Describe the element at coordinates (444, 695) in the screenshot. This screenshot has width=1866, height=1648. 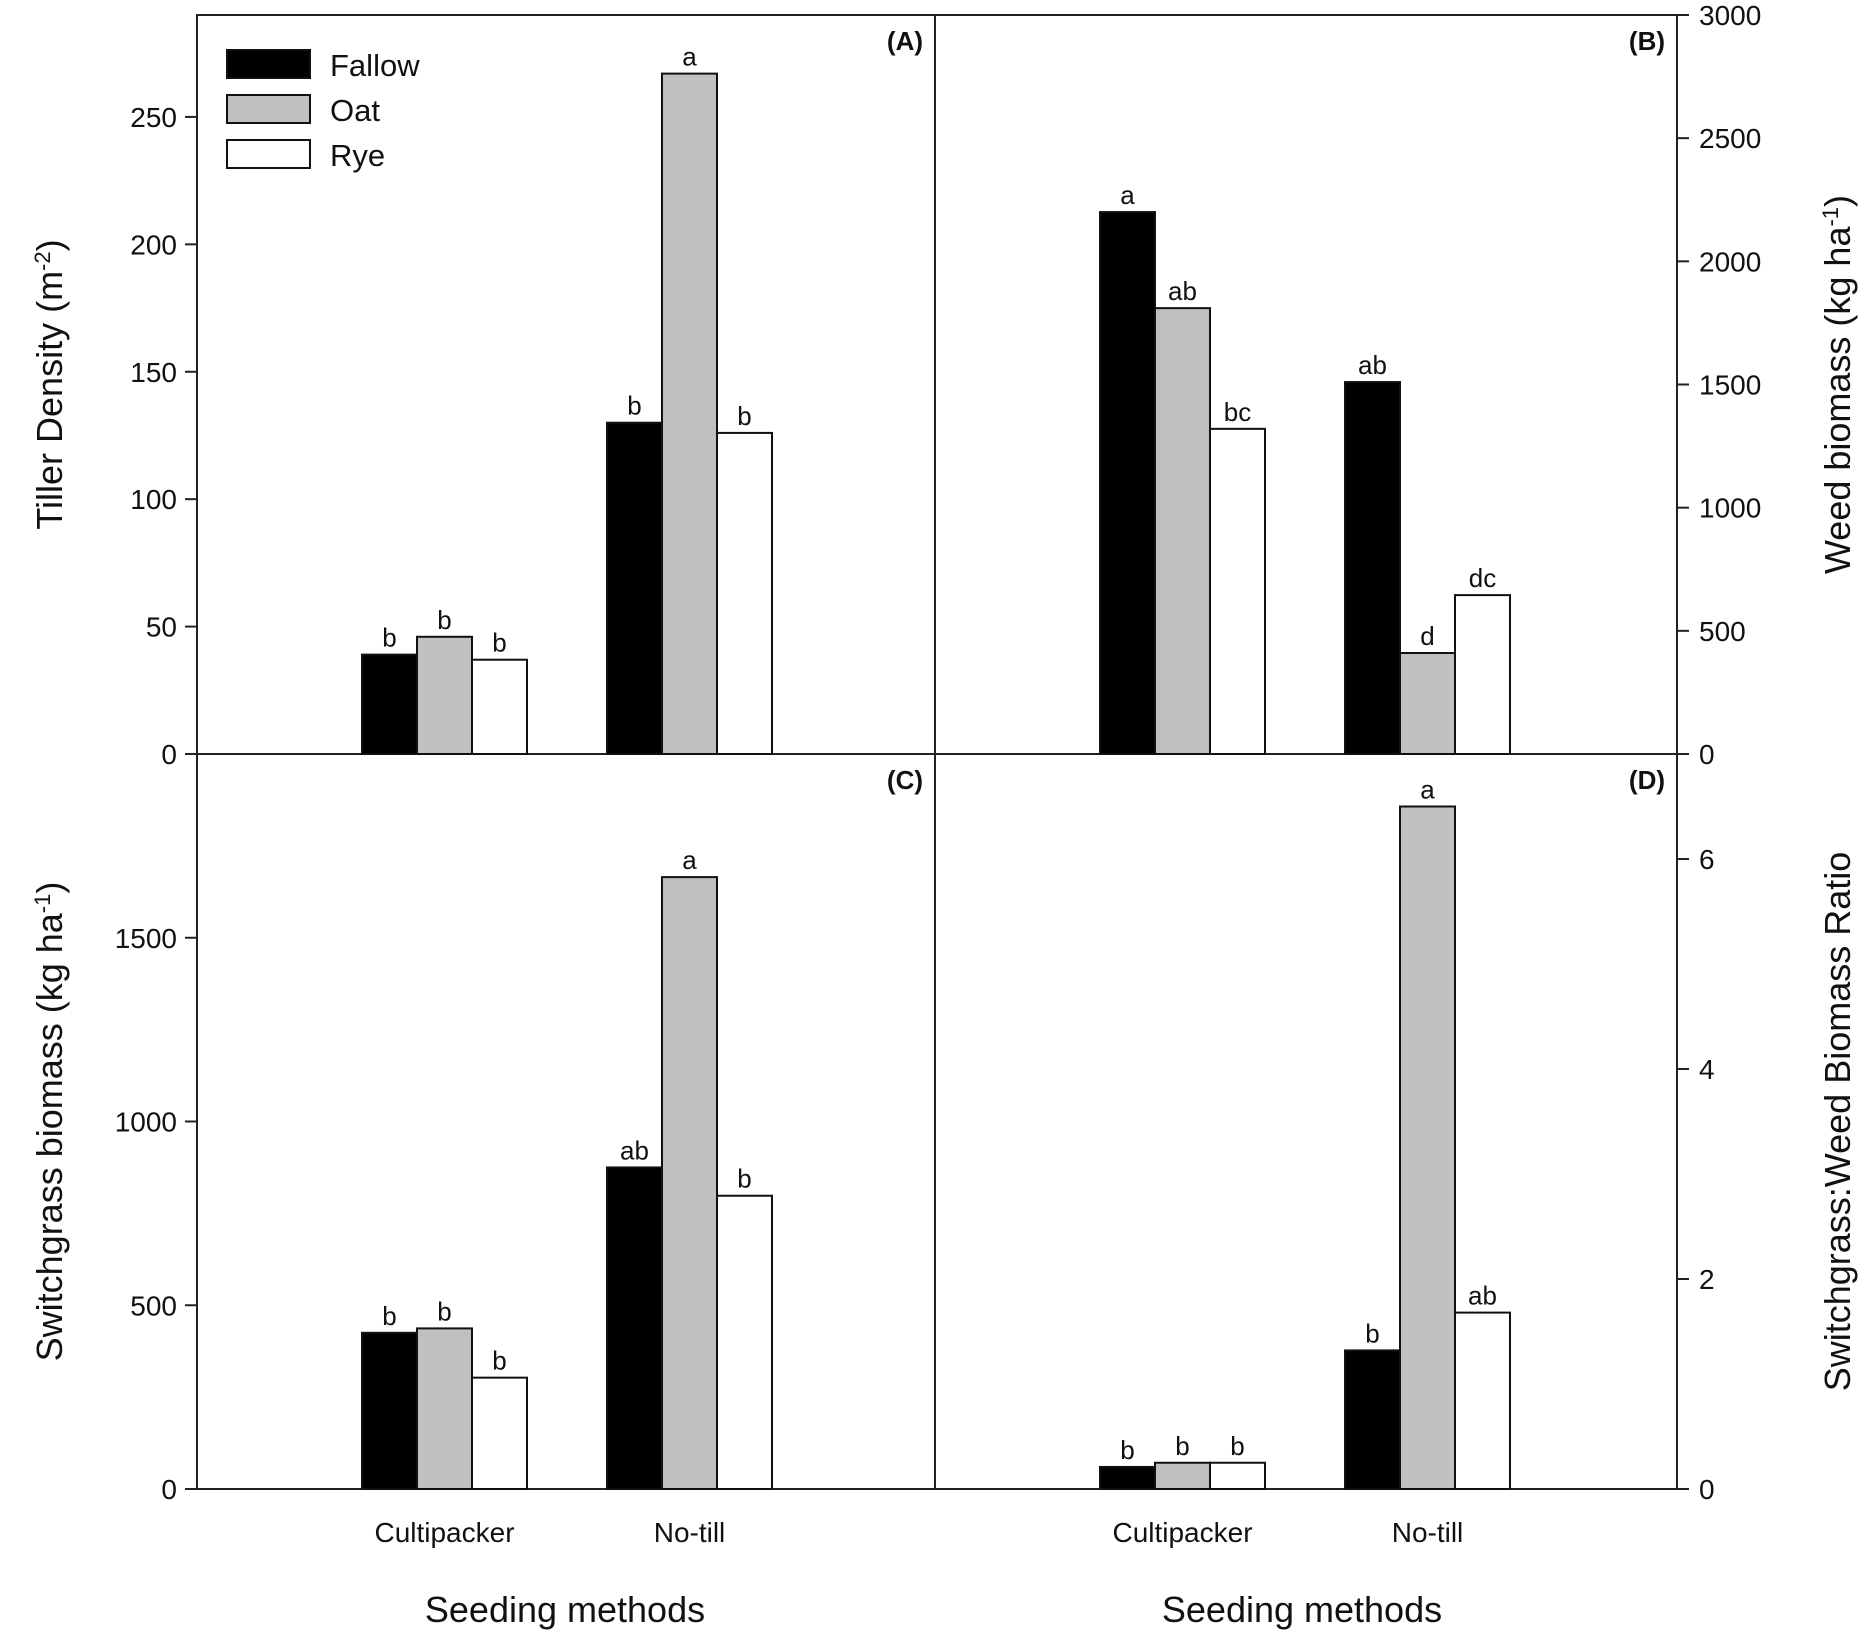
I see `bar-a-cultipacker-oat` at that location.